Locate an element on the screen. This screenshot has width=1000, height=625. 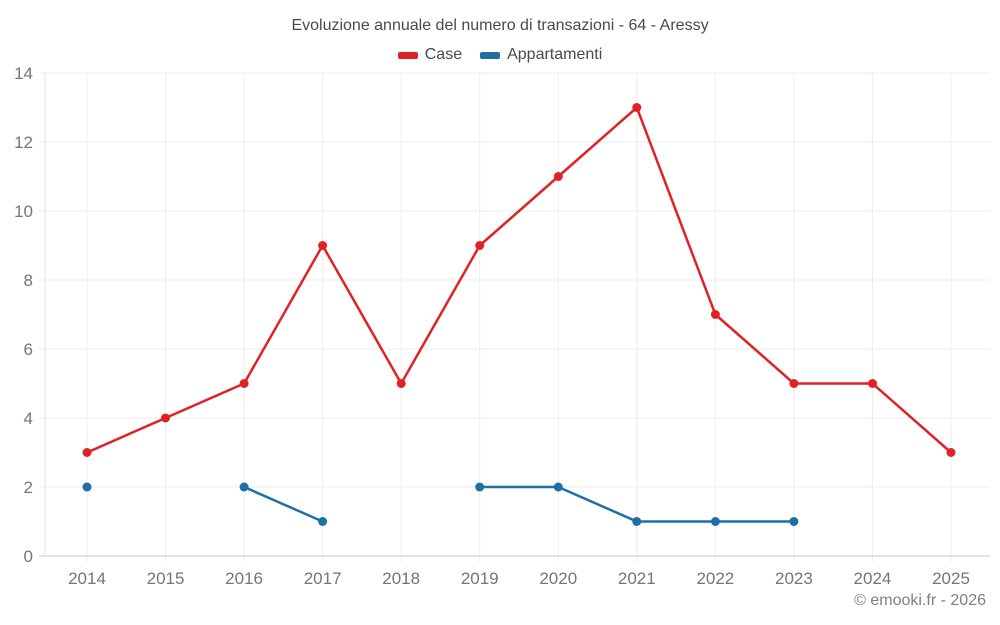
case-point-2022 is located at coordinates (715, 314).